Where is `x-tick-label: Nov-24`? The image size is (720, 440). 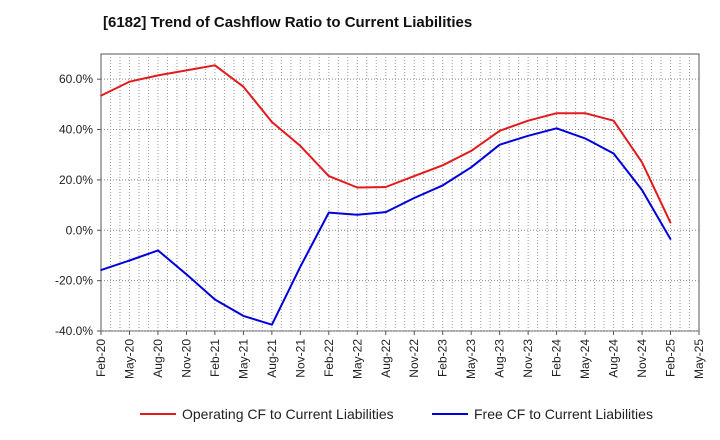 x-tick-label: Nov-24 is located at coordinates (642, 358).